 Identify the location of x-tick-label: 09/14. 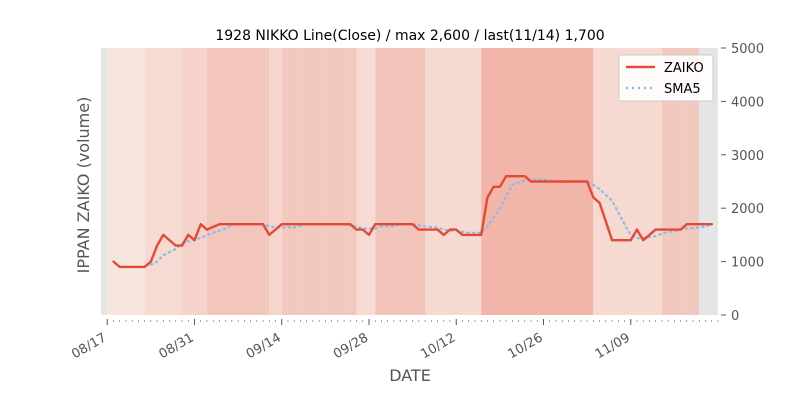
(264, 346).